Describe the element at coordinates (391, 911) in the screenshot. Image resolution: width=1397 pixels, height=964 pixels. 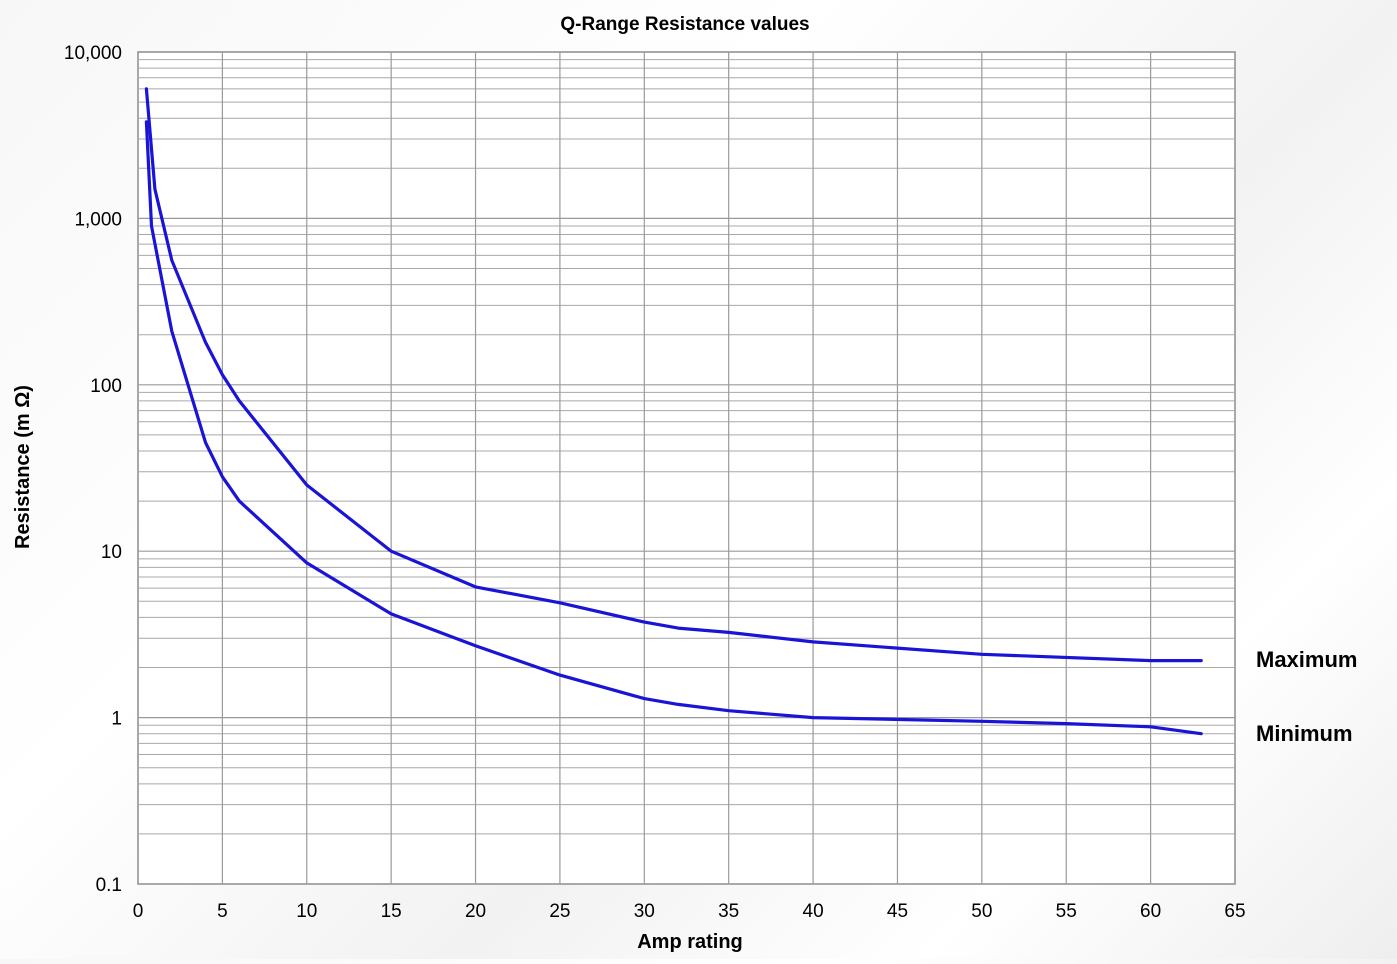
I see `x-tick-label: 15` at that location.